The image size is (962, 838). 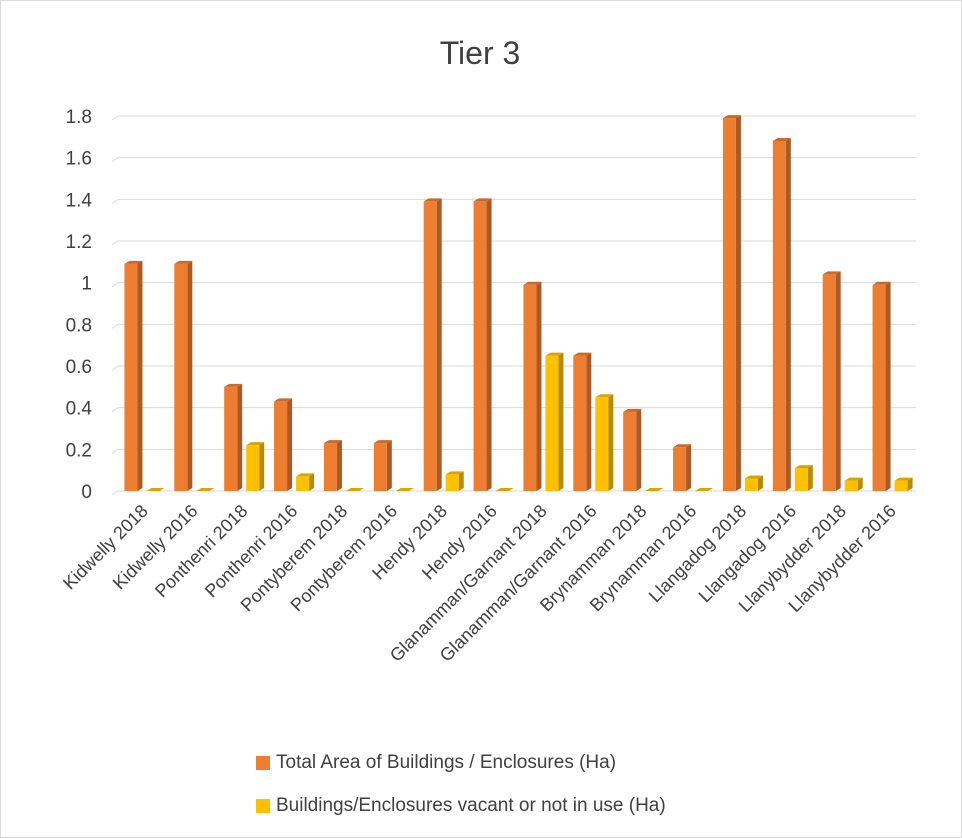 I want to click on y-tick-label: 0.2, so click(x=79, y=450).